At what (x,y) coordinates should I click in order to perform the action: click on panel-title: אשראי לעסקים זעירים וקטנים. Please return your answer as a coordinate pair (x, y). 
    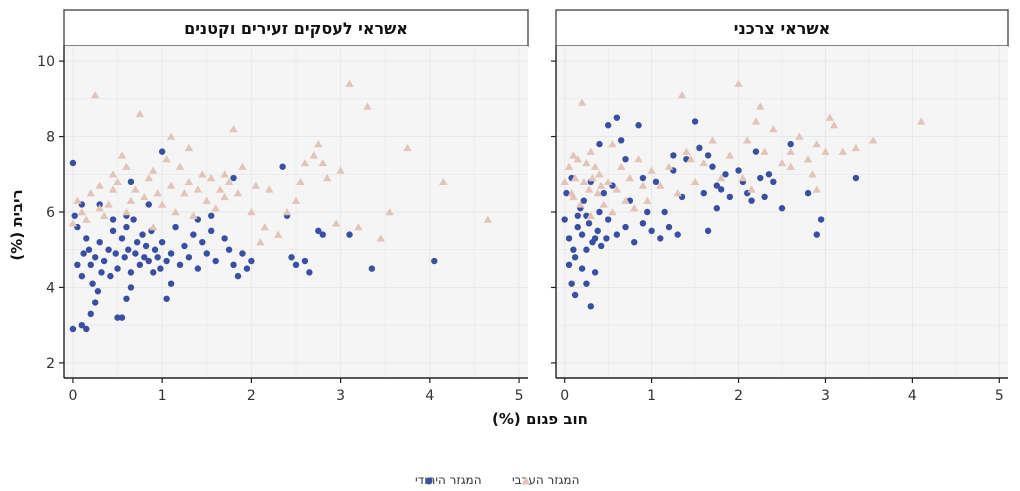
    Looking at the image, I should click on (296, 28).